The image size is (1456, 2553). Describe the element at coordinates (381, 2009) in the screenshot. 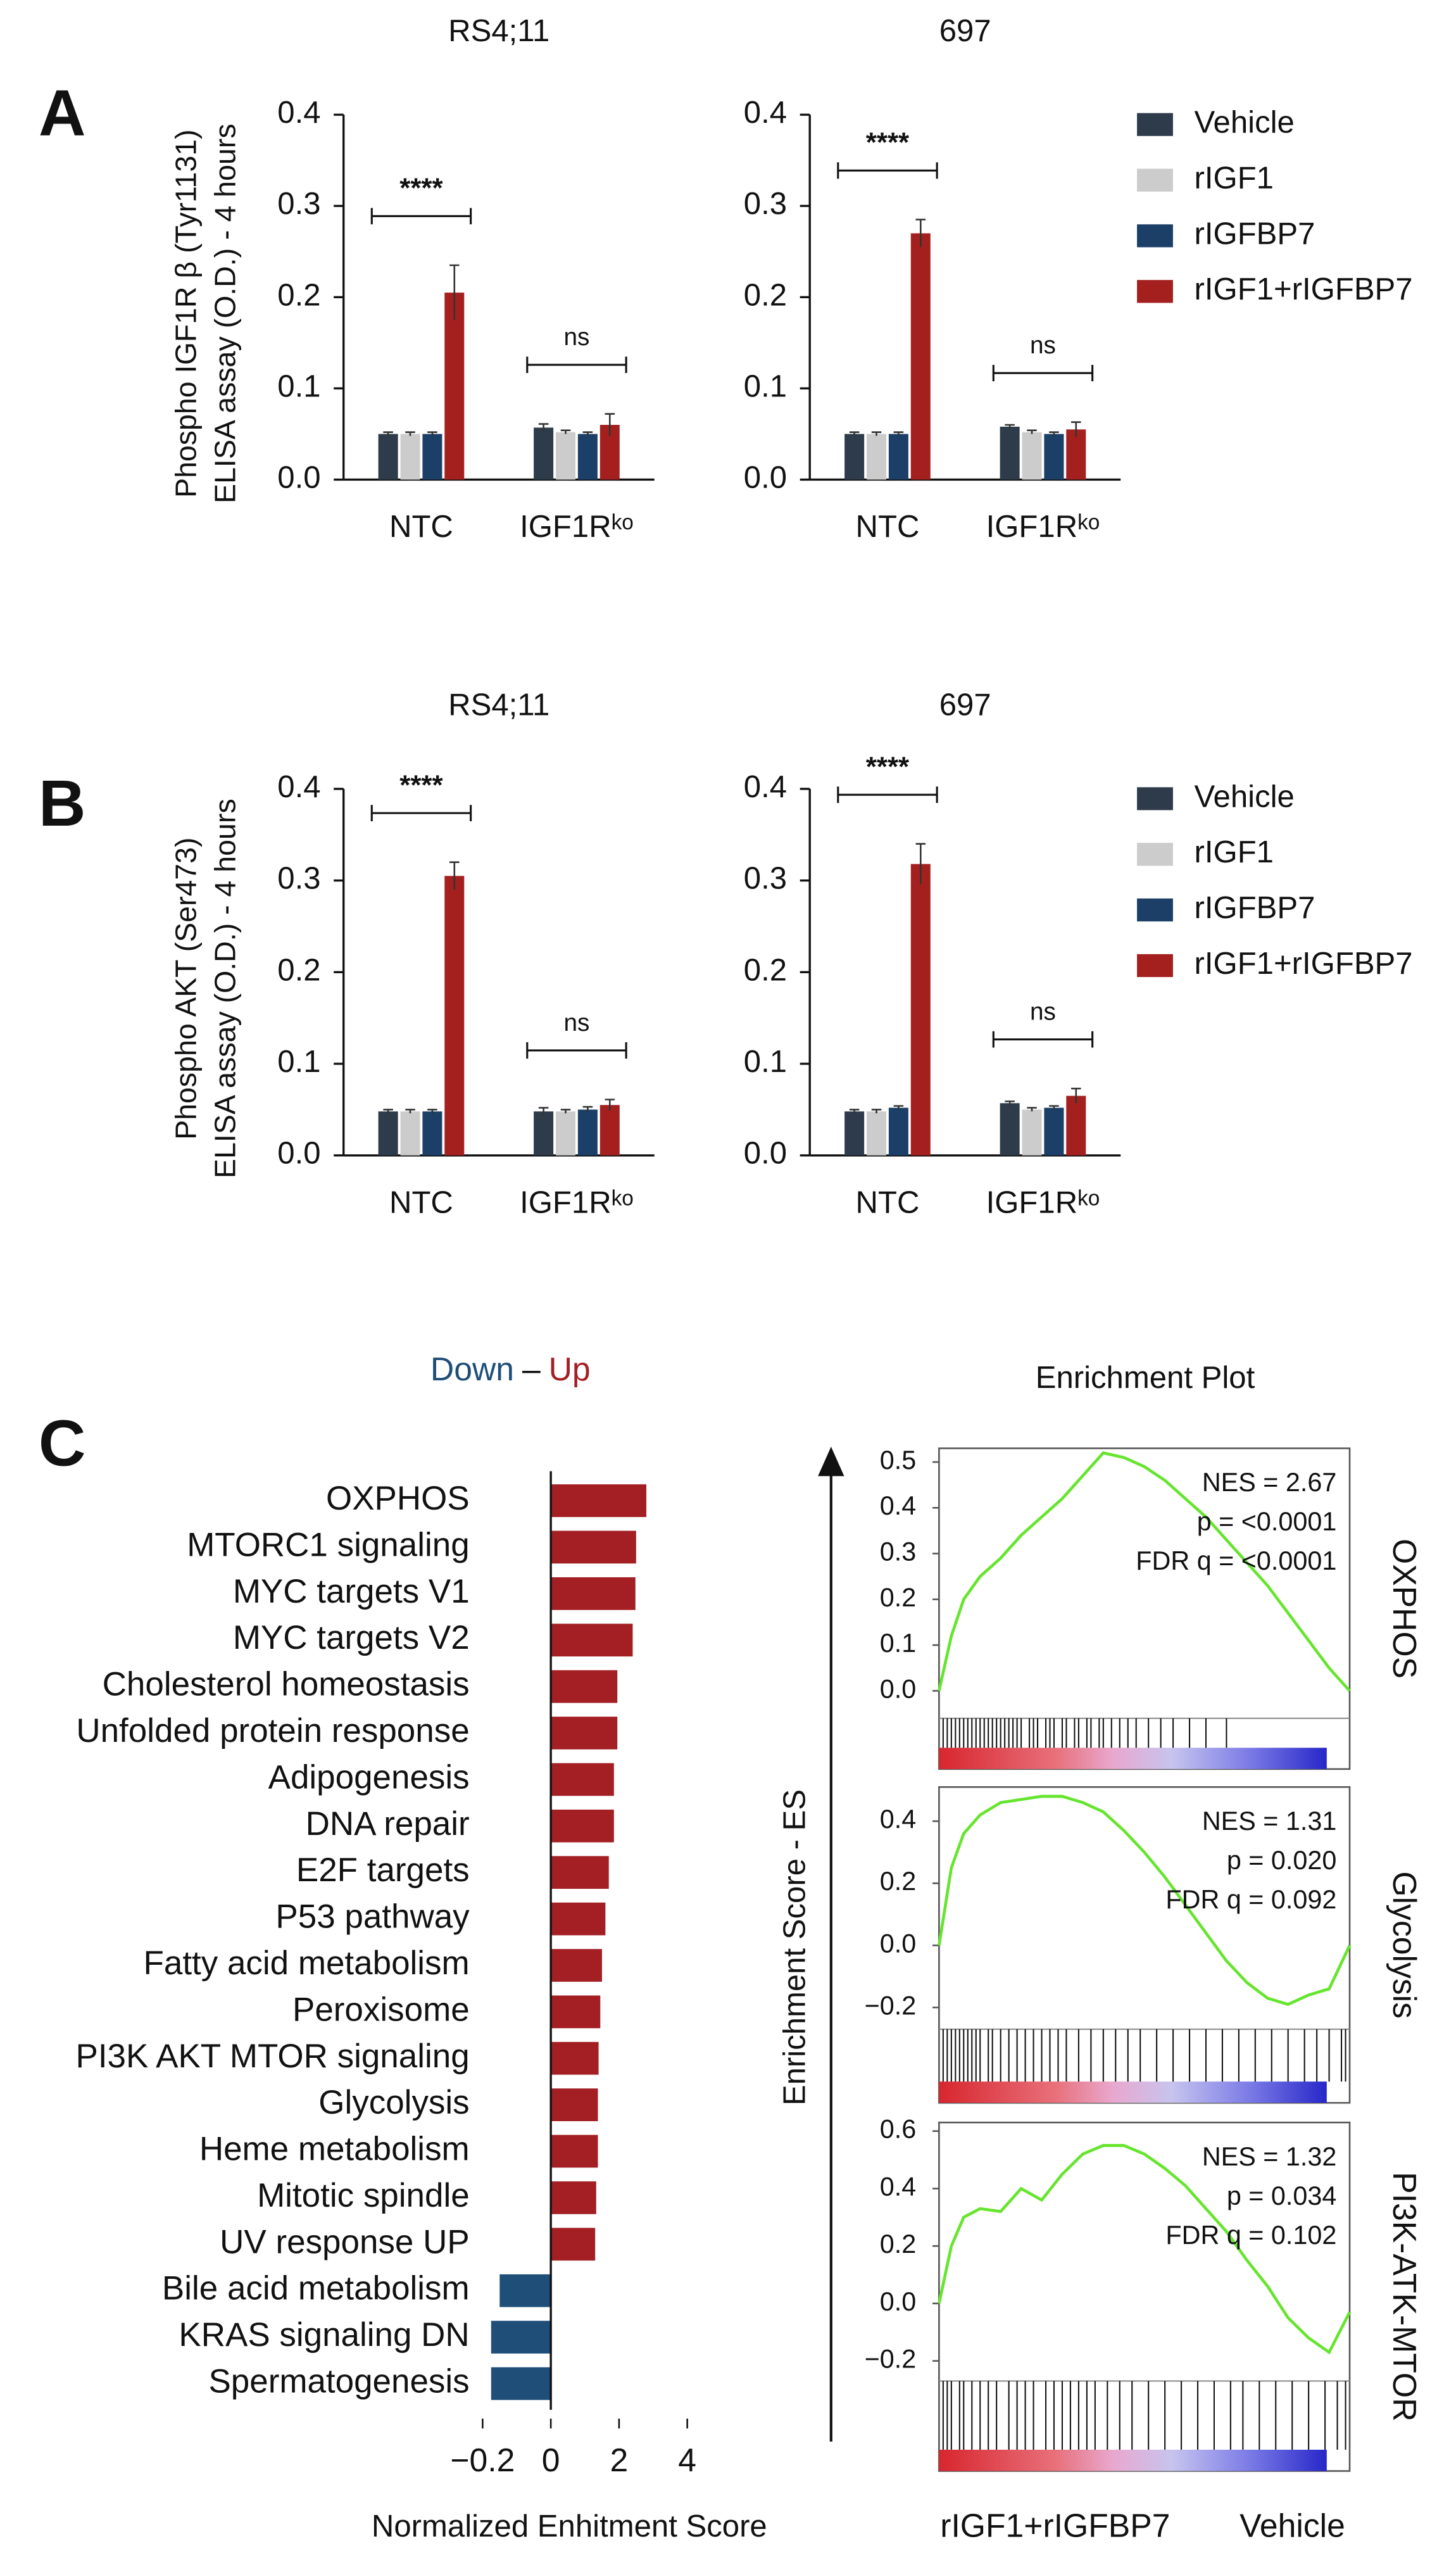

I see `category-label: Peroxisome` at that location.